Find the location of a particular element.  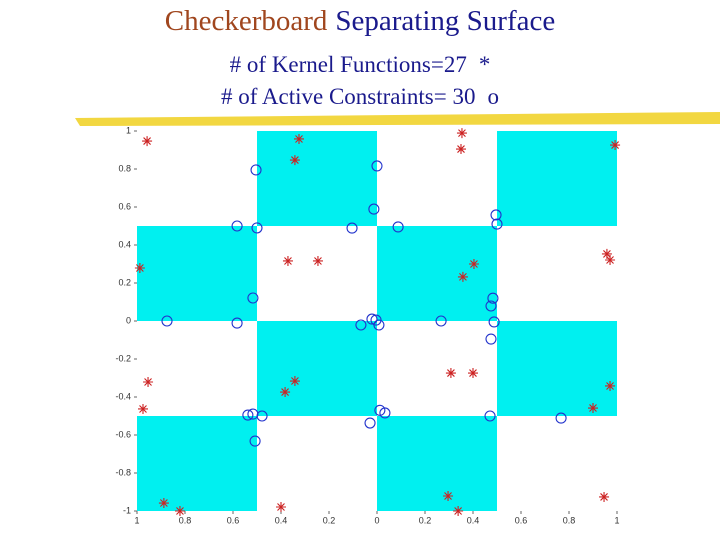

y-tick-label: -1 is located at coordinates (127, 510).